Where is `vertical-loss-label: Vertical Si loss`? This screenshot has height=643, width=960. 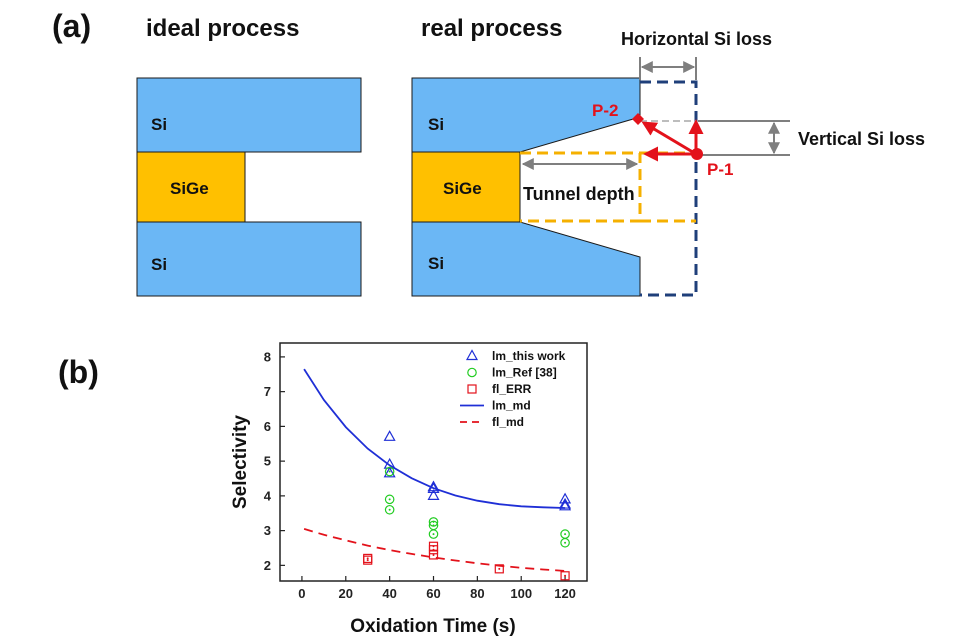
vertical-loss-label: Vertical Si loss is located at coordinates (861, 139).